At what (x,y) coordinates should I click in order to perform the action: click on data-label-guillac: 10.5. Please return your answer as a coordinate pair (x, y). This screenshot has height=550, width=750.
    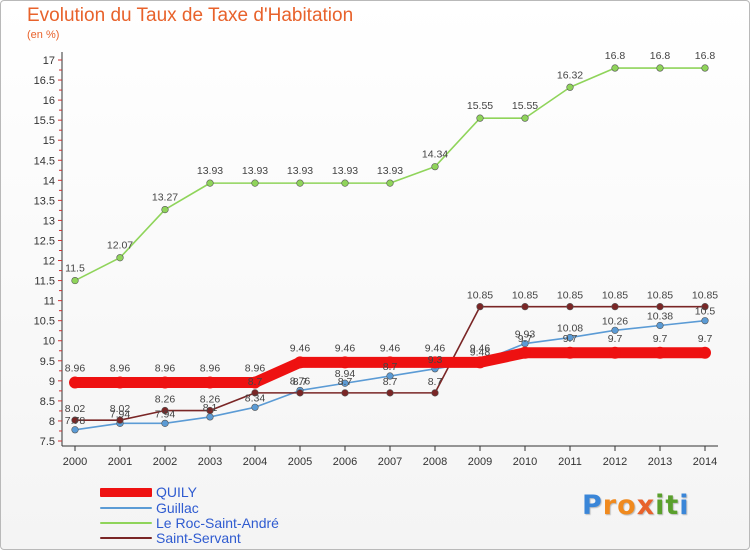
    Looking at the image, I should click on (705, 312).